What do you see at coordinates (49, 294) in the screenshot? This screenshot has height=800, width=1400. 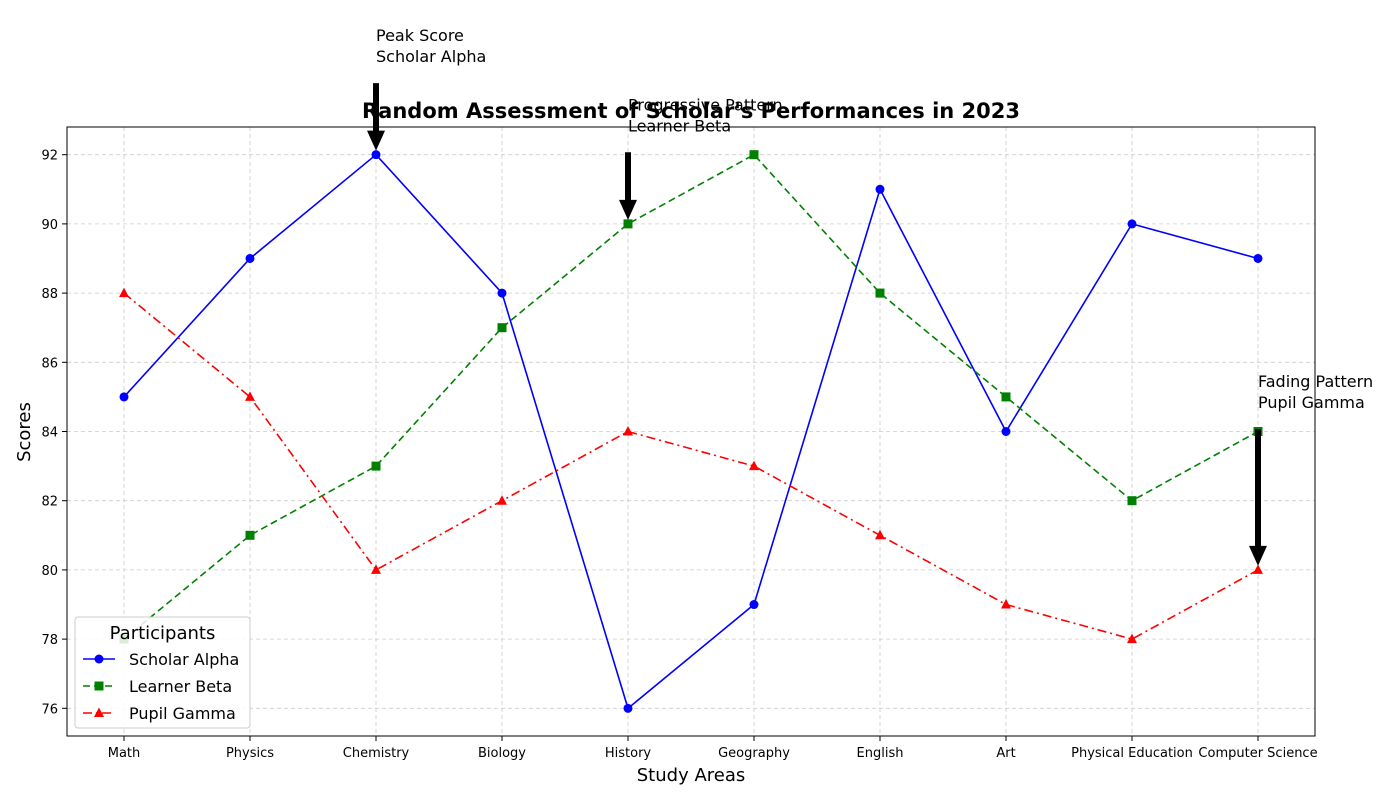 I see `y-tick-label: 88` at bounding box center [49, 294].